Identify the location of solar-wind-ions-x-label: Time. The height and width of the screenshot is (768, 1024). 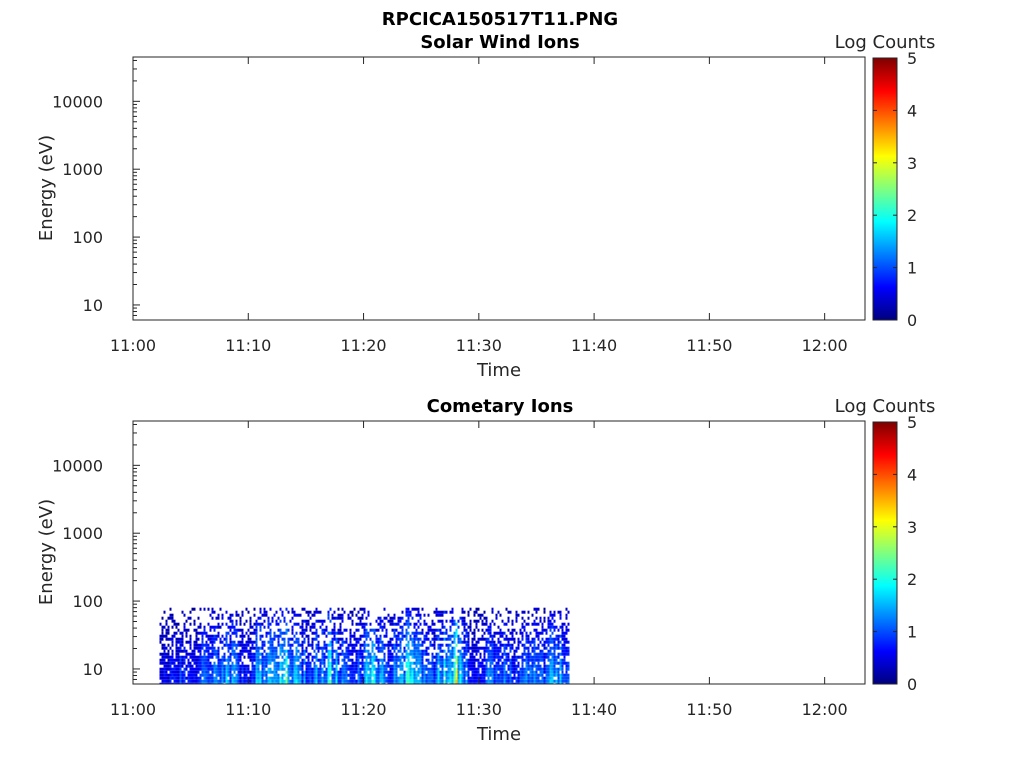
(498, 370).